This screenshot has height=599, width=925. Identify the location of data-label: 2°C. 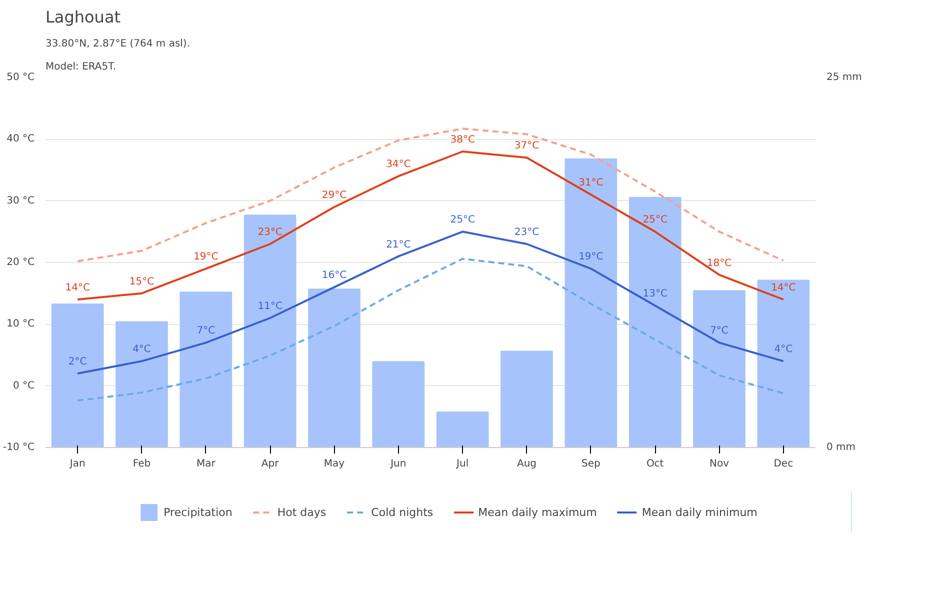
(77, 362).